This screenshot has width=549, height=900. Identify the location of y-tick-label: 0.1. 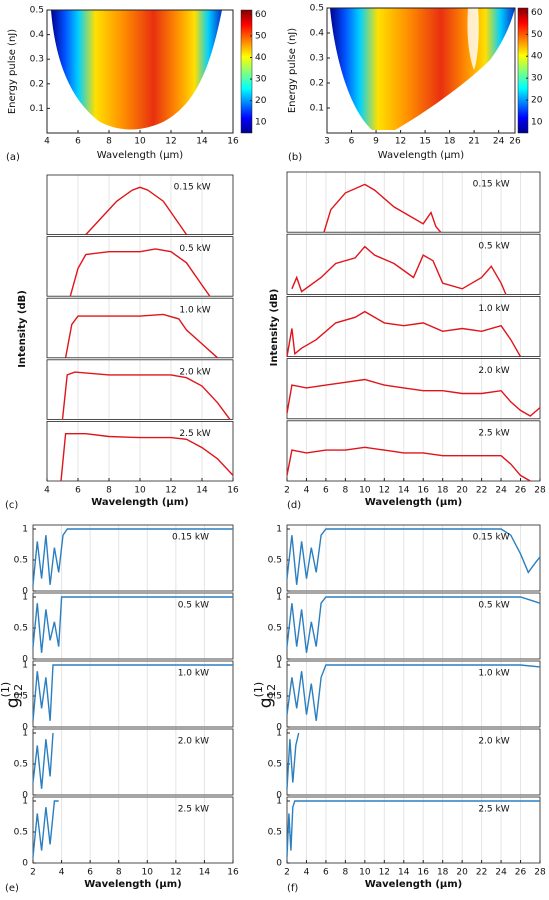
(317, 109).